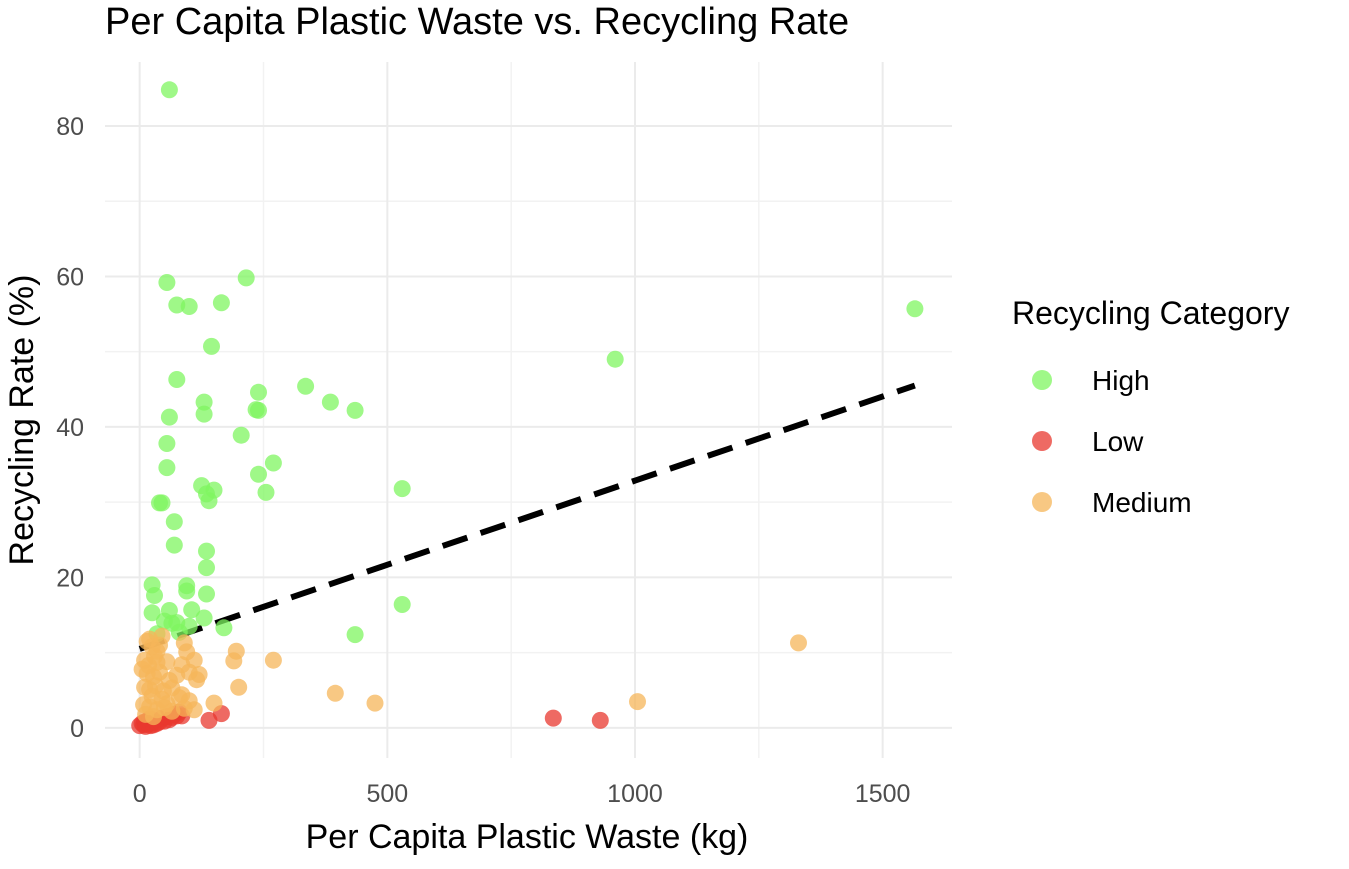 This screenshot has width=1349, height=869. I want to click on x-tick-label: 1000, so click(635, 794).